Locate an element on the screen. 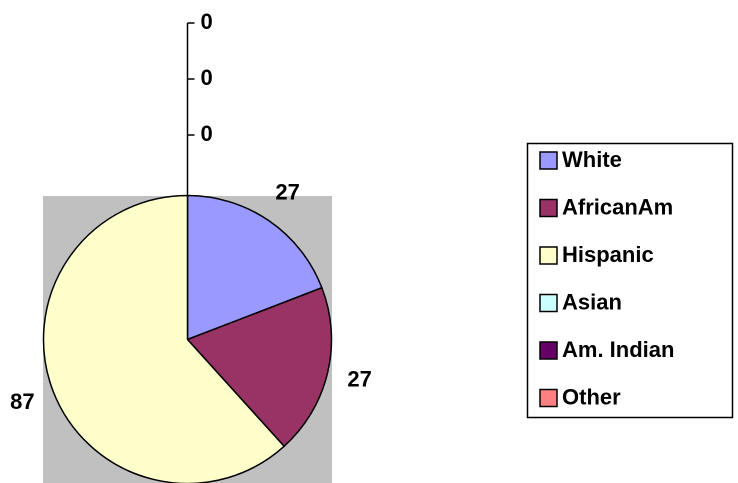 The height and width of the screenshot is (483, 738). data-label: 87 is located at coordinates (22, 401).